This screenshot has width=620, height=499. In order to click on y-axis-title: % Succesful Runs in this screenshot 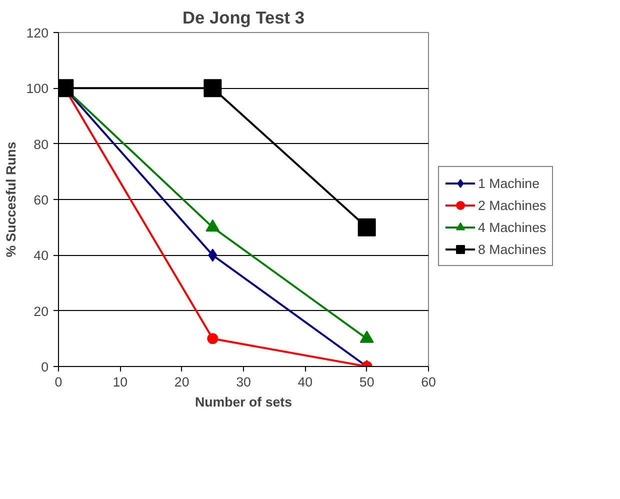, I will do `click(10, 200)`.